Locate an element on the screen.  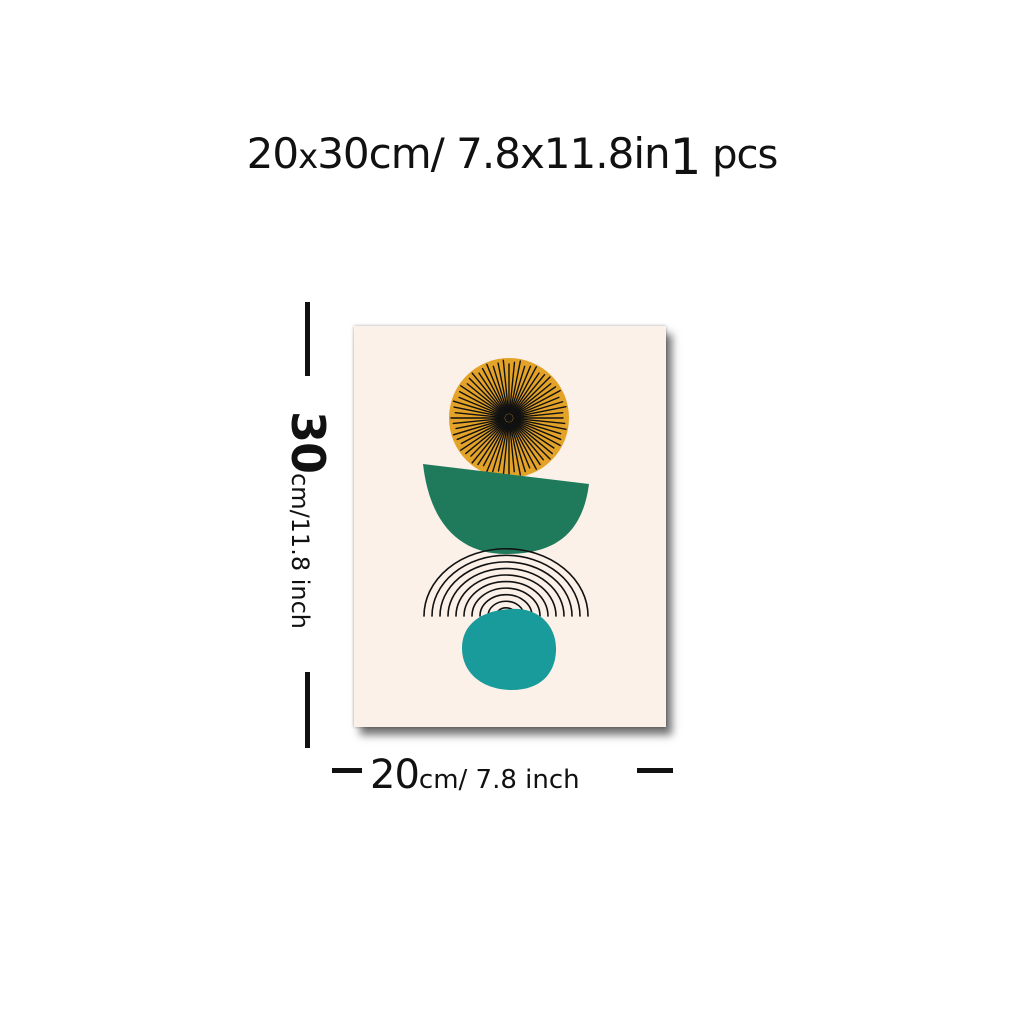
abstract-art-illustration is located at coordinates (506, 524).